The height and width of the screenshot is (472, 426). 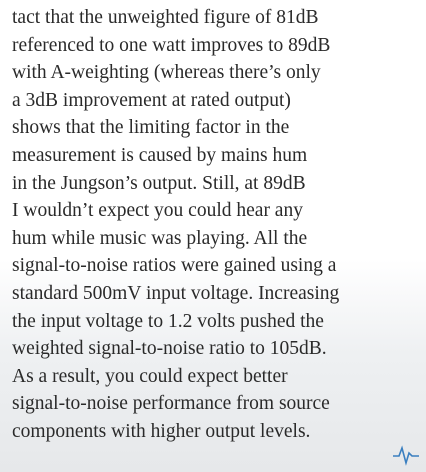 What do you see at coordinates (166, 73) in the screenshot?
I see `text-line: with A-weighting (whereas there’s only` at bounding box center [166, 73].